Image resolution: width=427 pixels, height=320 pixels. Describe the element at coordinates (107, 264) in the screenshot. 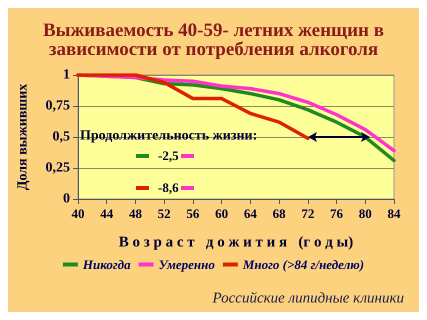

I see `legend-label: Никогда` at that location.